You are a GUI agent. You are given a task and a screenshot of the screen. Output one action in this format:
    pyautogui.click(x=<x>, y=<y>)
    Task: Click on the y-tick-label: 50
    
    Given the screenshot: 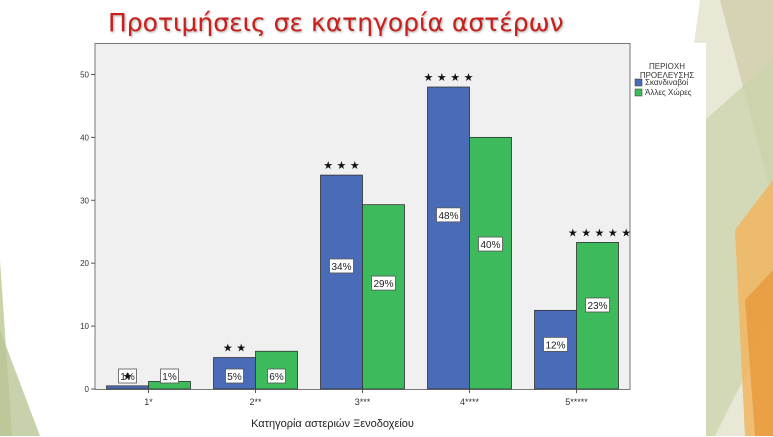 What is the action you would take?
    pyautogui.click(x=84, y=74)
    